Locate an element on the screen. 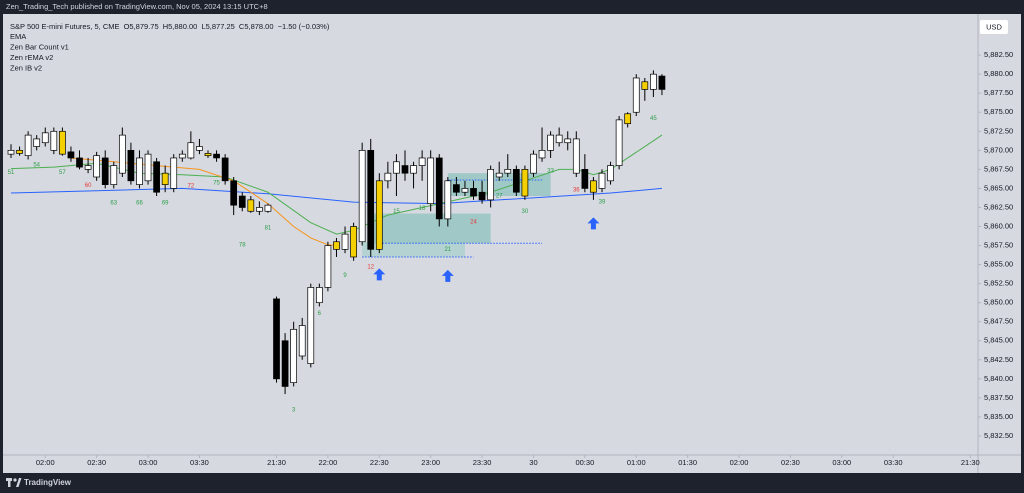 This screenshot has height=493, width=1024. bar-count-label: 81 is located at coordinates (268, 229).